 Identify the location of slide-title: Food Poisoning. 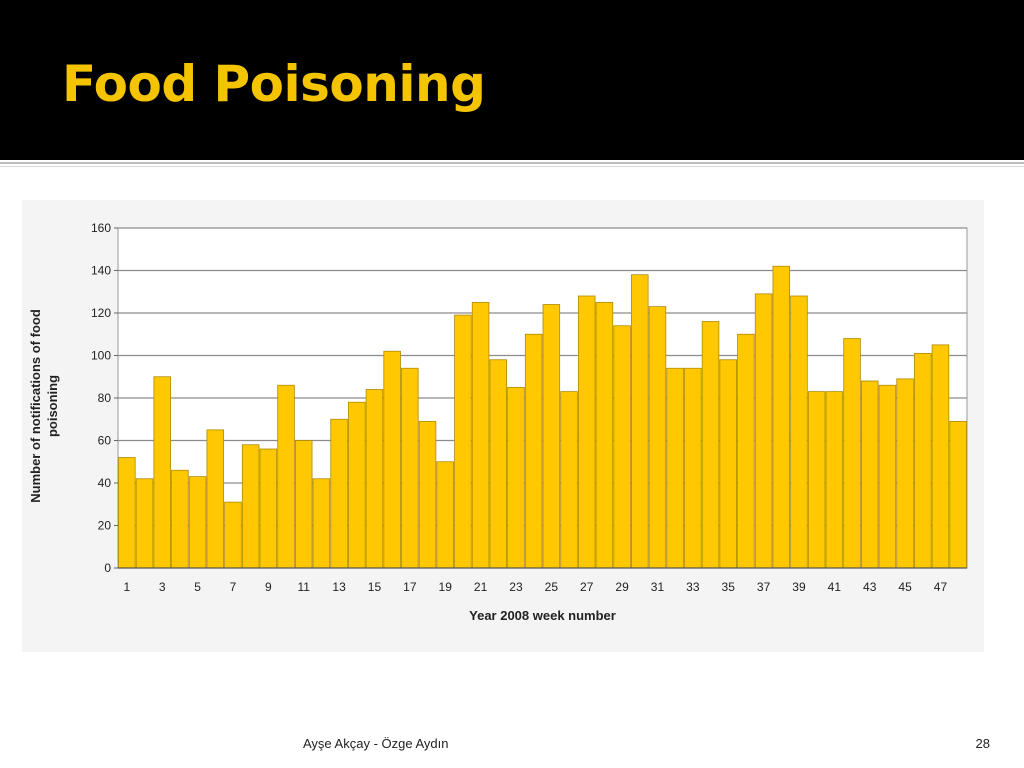
(274, 84).